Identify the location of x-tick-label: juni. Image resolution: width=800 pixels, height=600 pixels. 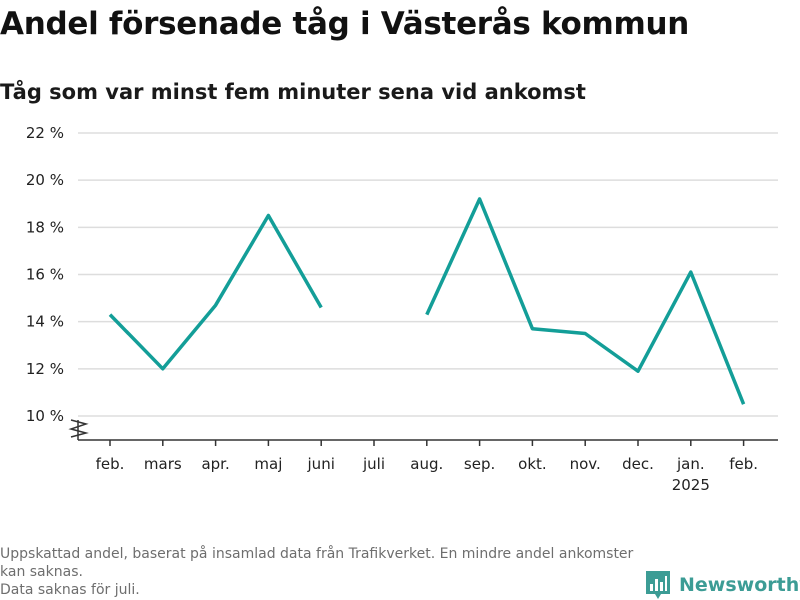
(321, 464).